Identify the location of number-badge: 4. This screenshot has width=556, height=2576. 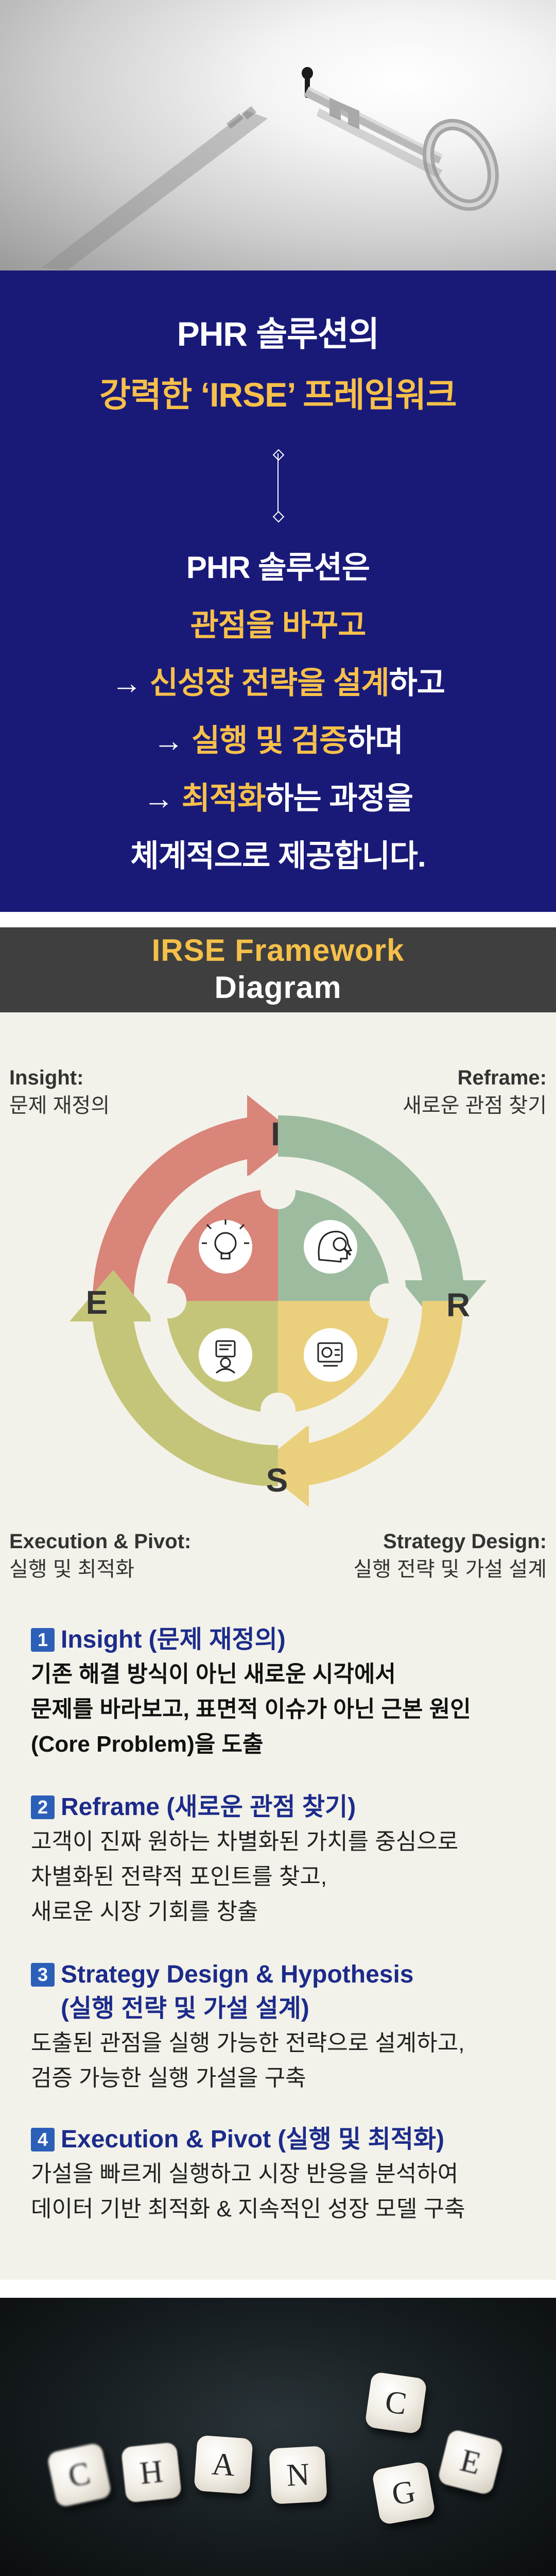
(43, 2139).